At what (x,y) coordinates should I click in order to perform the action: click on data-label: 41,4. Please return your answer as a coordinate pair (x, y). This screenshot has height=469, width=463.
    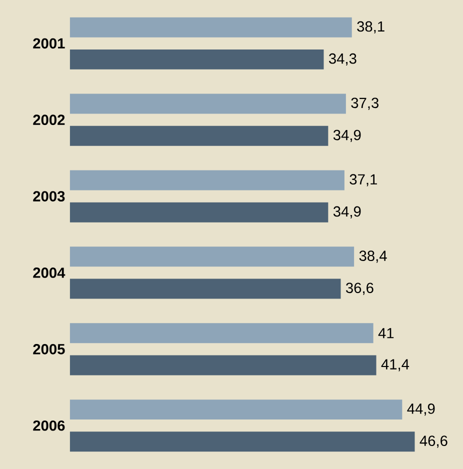
    Looking at the image, I should click on (395, 365).